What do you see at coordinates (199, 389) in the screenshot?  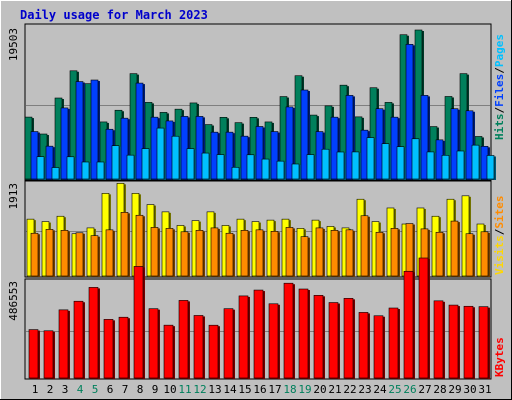 I see `x-tick-label: 12` at bounding box center [199, 389].